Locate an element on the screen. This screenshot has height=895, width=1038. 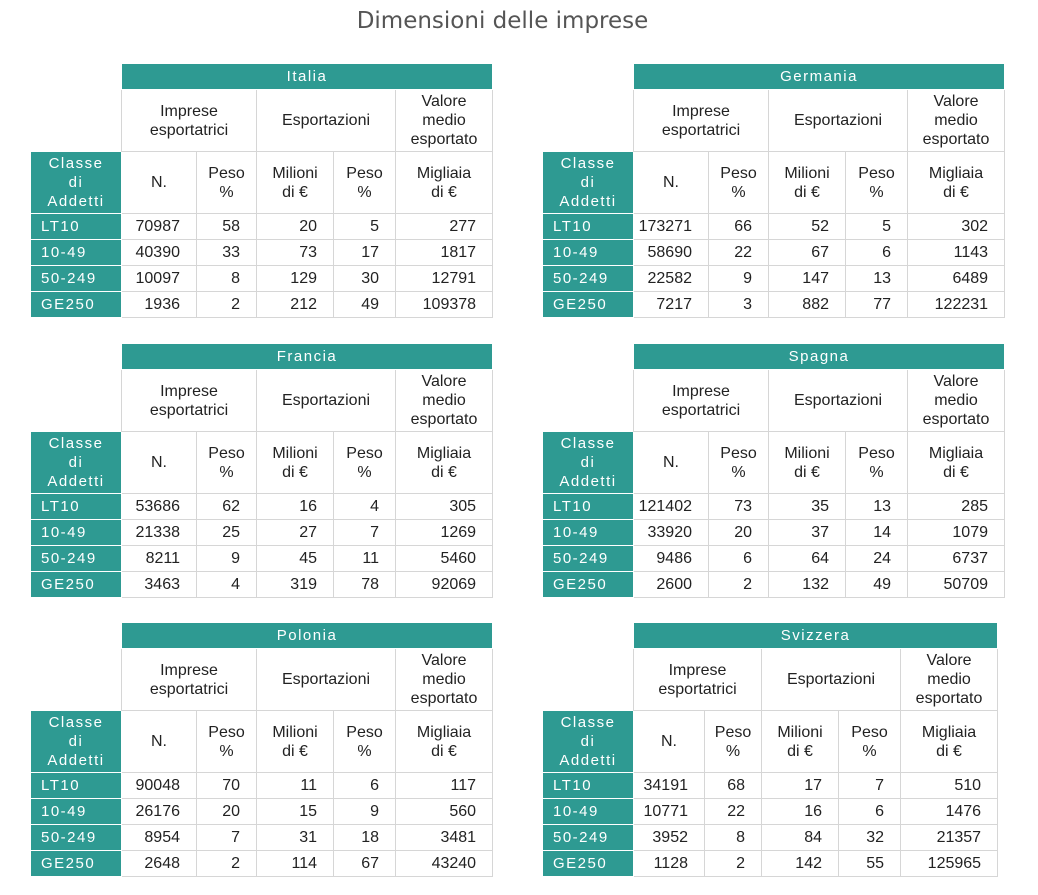
cell-n-imprese: 10097 is located at coordinates (159, 278).